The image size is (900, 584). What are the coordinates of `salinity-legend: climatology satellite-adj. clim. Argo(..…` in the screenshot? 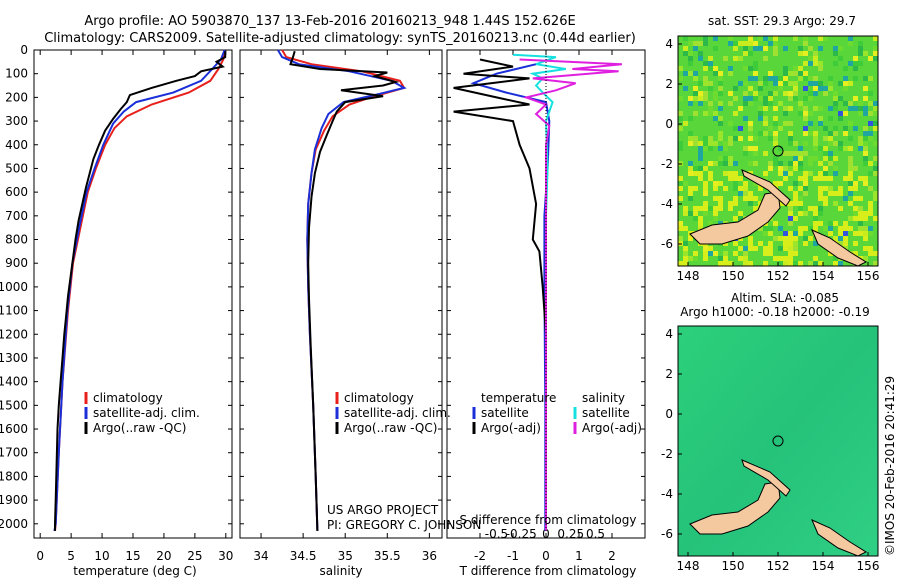 It's located at (393, 413).